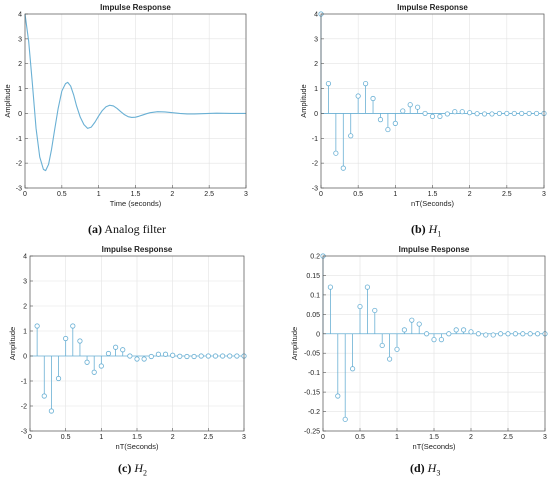  What do you see at coordinates (438, 473) in the screenshot?
I see `caption-d-subscript: 3` at bounding box center [438, 473].